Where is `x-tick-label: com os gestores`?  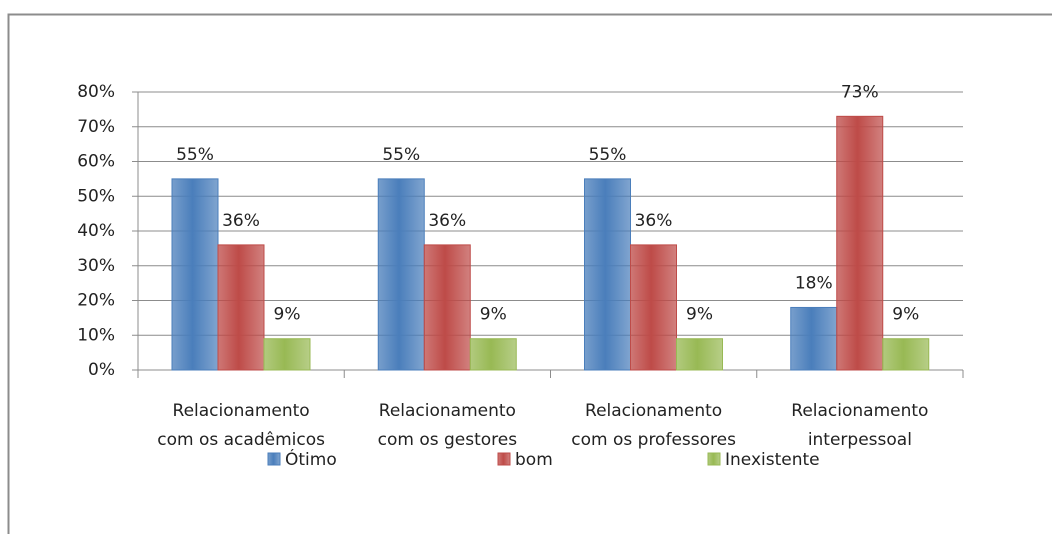
x-tick-label: com os gestores is located at coordinates (448, 440).